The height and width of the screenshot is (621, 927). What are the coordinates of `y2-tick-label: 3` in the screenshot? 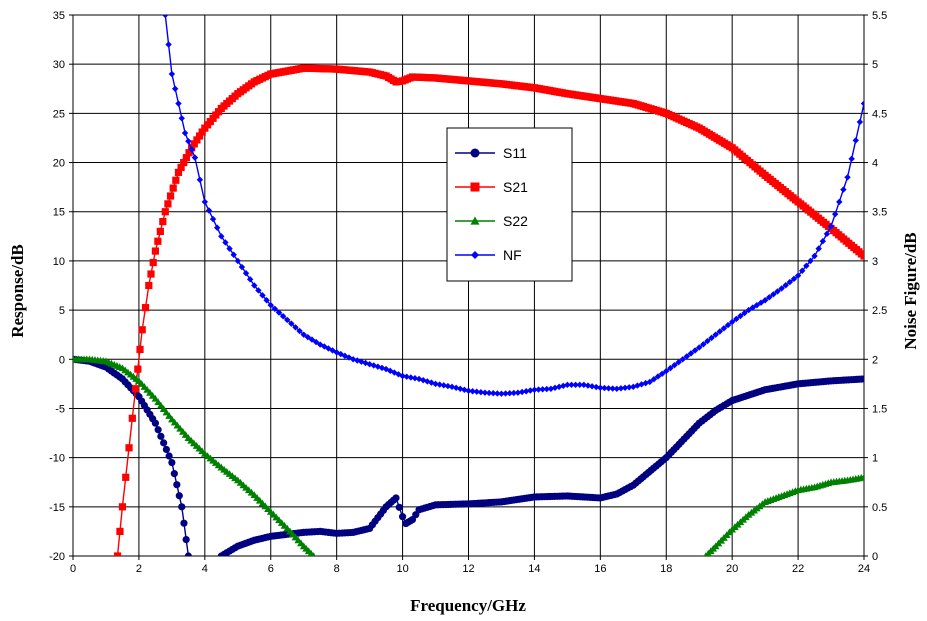 It's located at (875, 262).